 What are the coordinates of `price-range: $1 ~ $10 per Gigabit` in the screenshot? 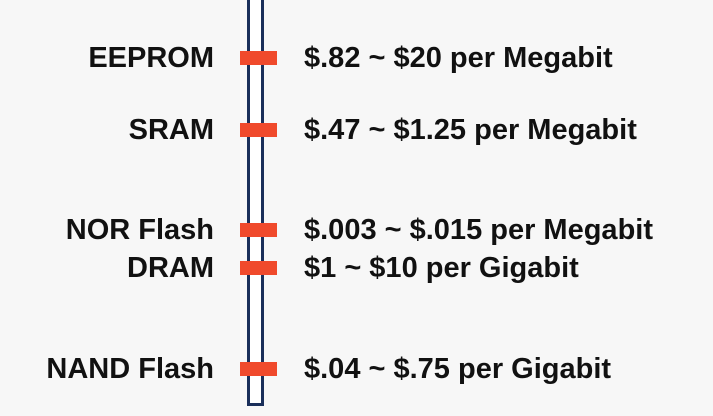 It's located at (441, 268).